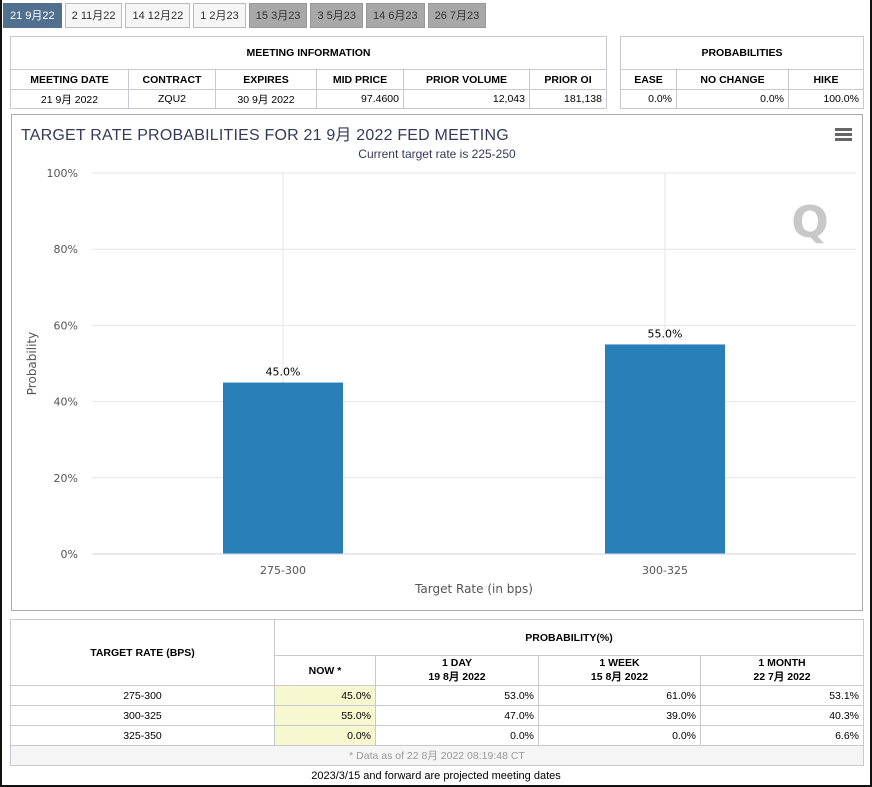 The image size is (872, 787). Describe the element at coordinates (437, 154) in the screenshot. I see `chart-subtitle: Current target rate is 225-250` at that location.